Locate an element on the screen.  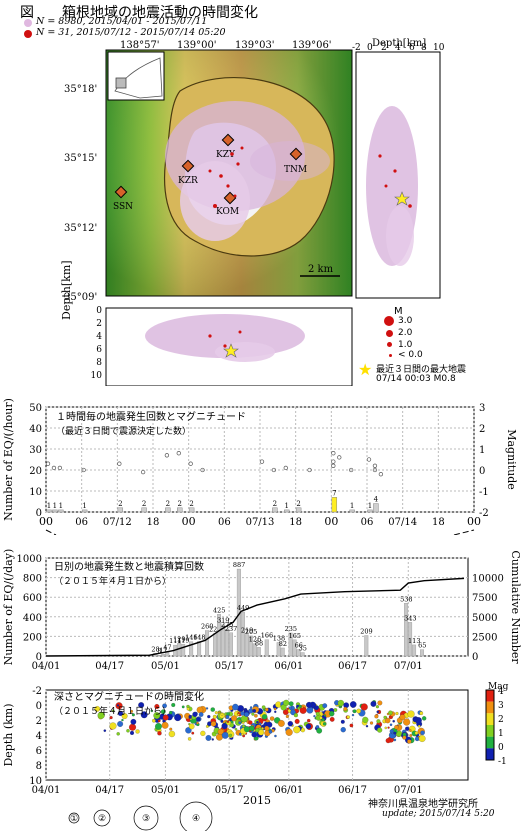
bar-value-label: 449 is located at coordinates (243, 608).